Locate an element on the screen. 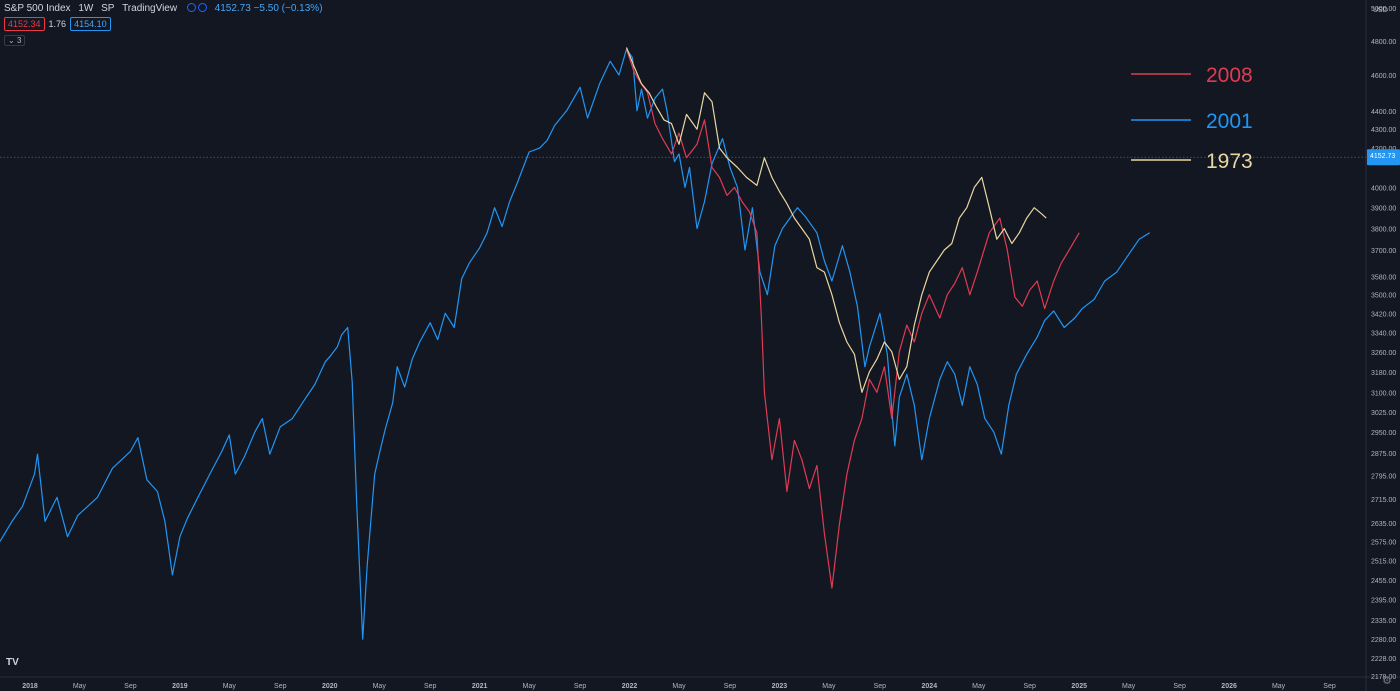 This screenshot has height=691, width=1400. quote-text: 4152.73 −5.50 (−0.13%) is located at coordinates (268, 8).